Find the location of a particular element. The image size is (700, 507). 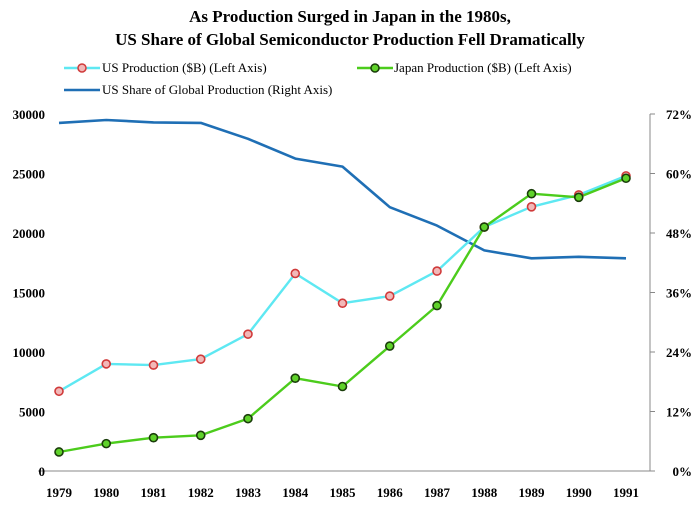

right-y-tick-label: 48% is located at coordinates (679, 233).